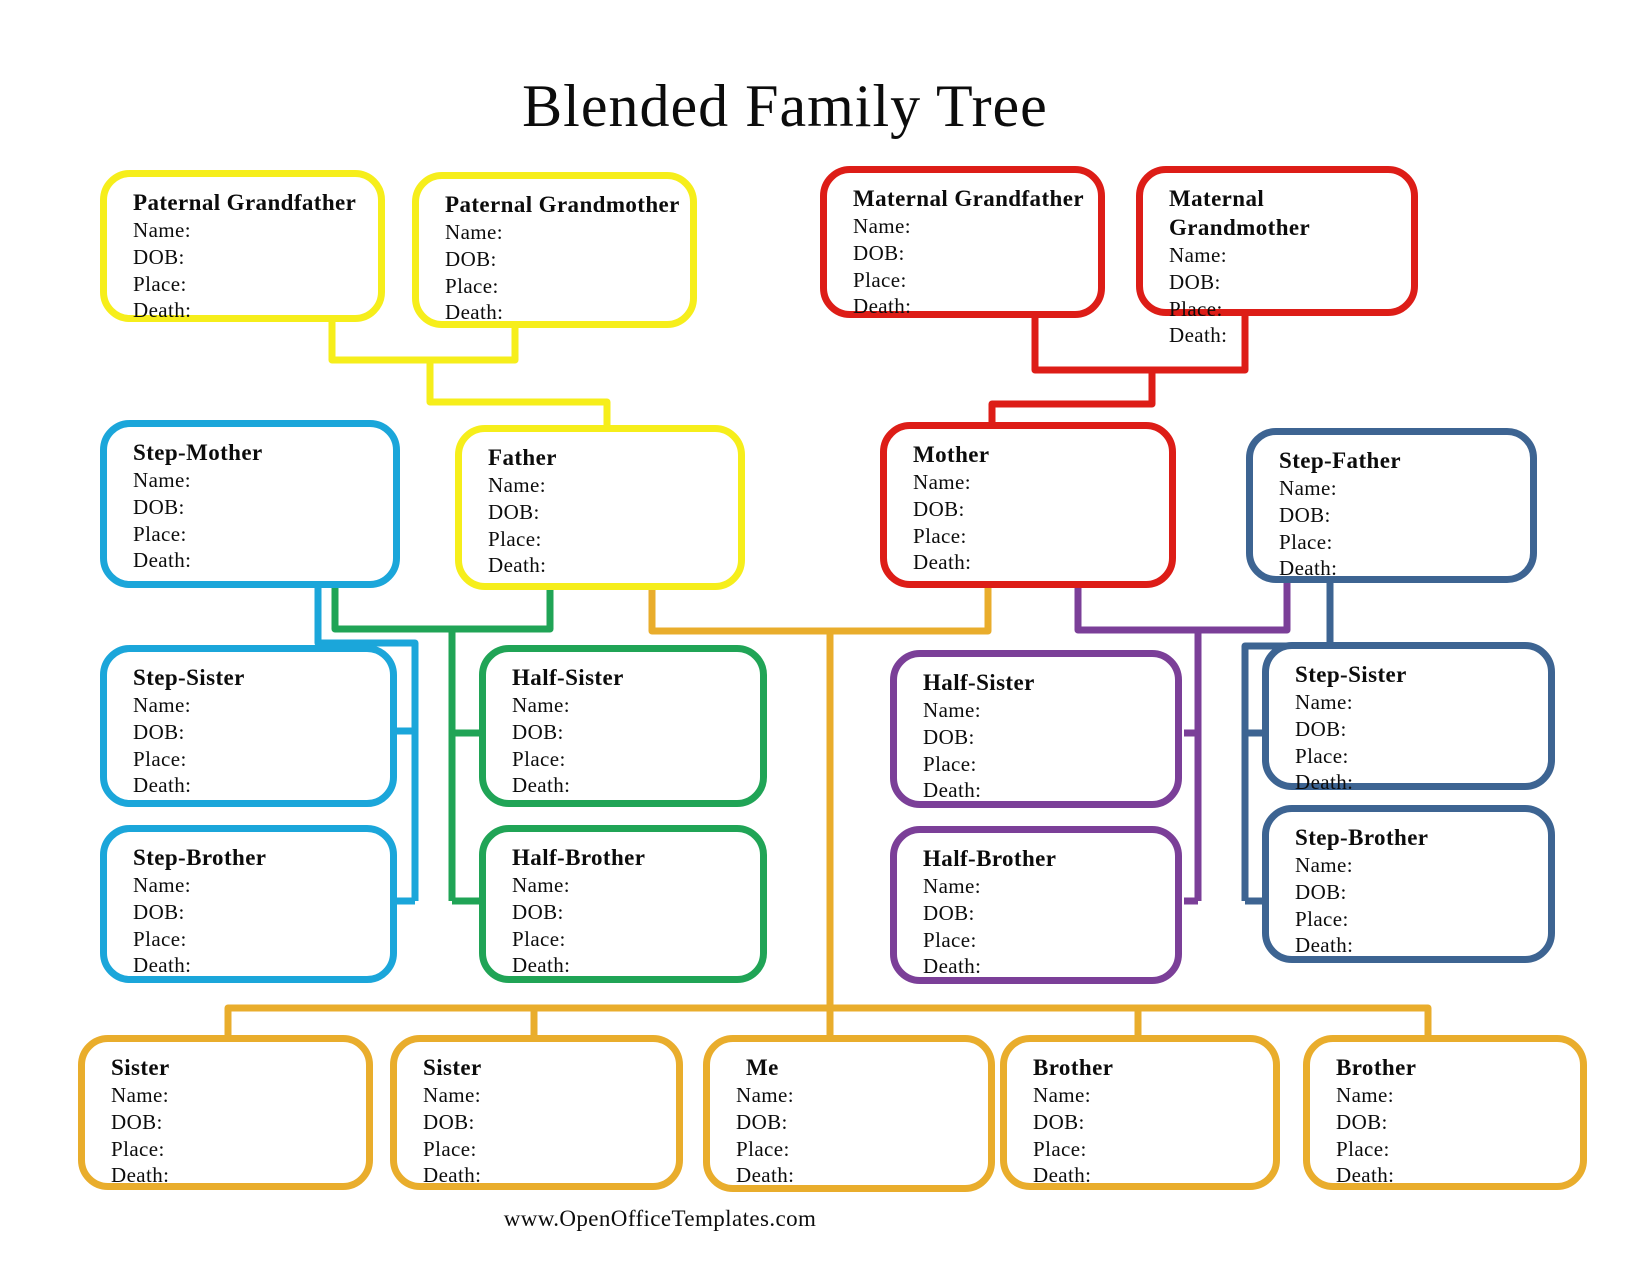 This screenshot has width=1650, height=1275. What do you see at coordinates (1362, 837) in the screenshot?
I see `node-label-step-brother-right: Step-Brother` at bounding box center [1362, 837].